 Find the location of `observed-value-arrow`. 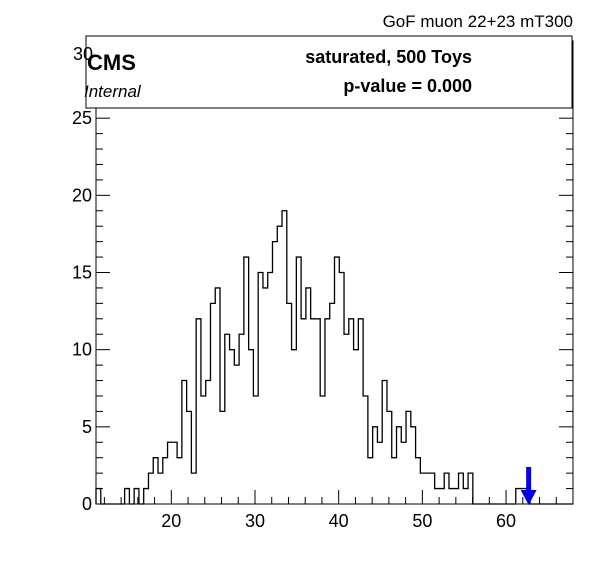

observed-value-arrow is located at coordinates (528, 486).